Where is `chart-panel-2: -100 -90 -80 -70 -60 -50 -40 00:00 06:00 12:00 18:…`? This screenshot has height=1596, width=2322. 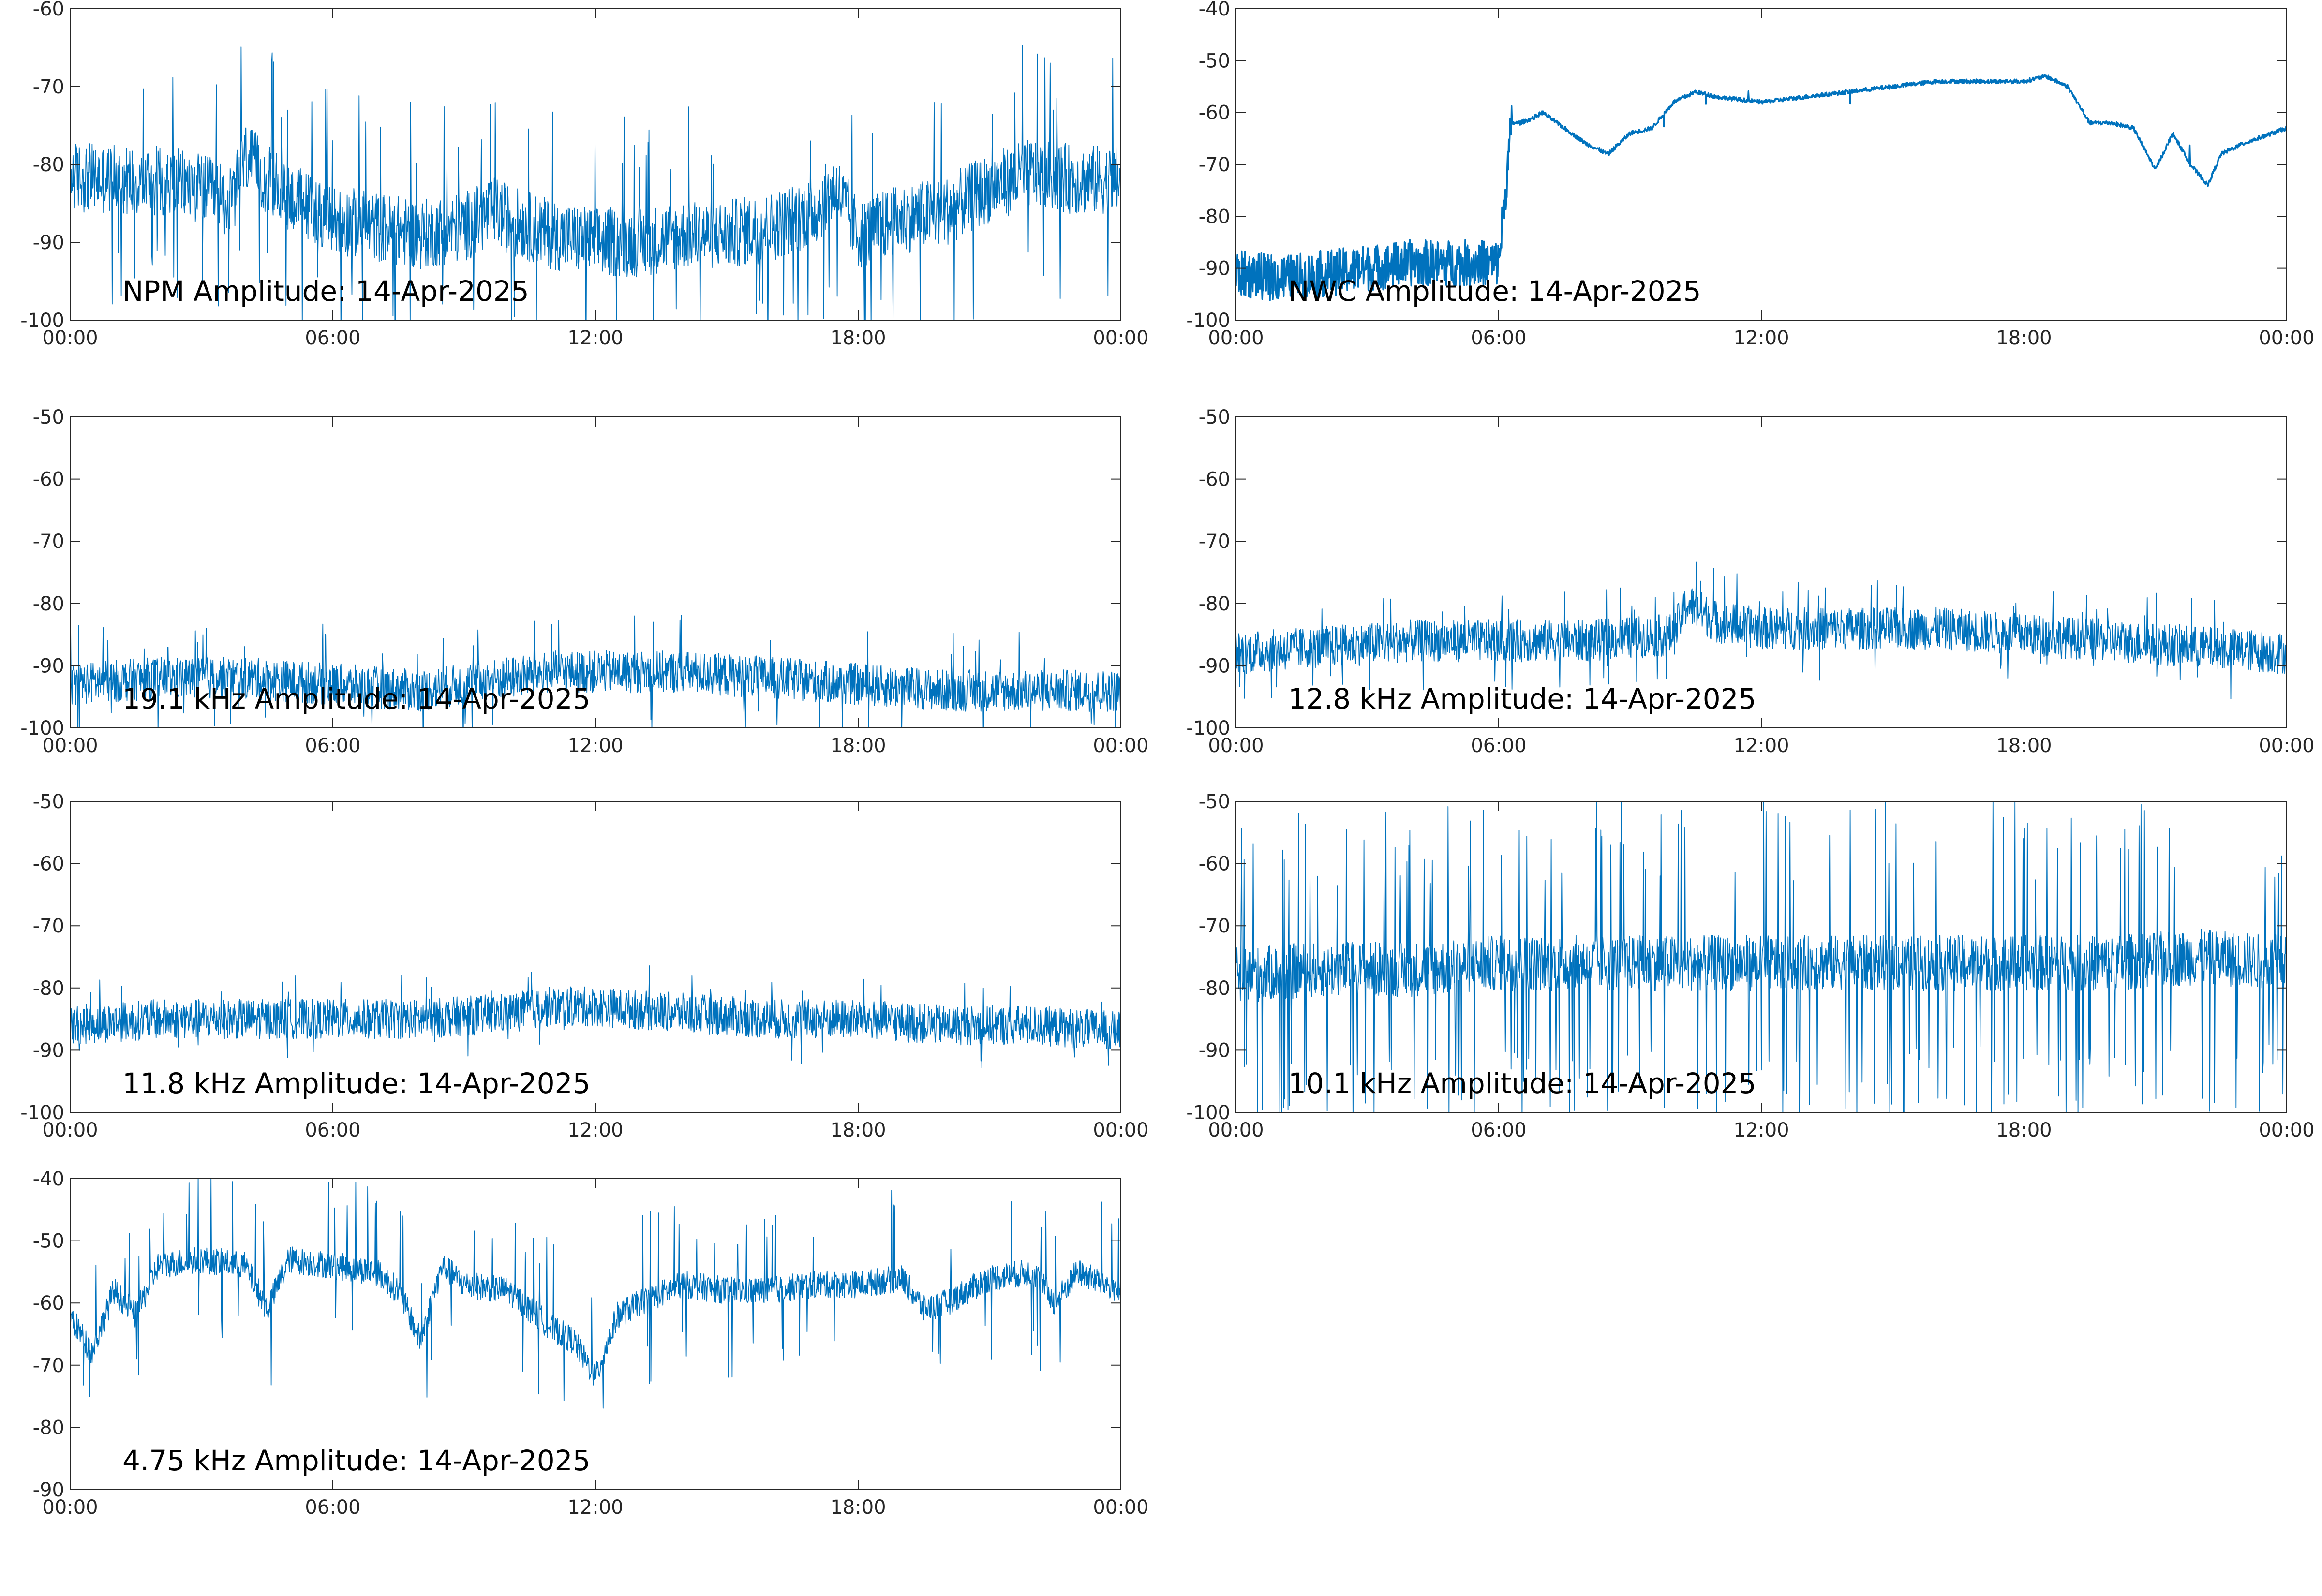 chart-panel-2: -100 -90 -80 -70 -60 -50 -40 00:00 06:00 12:00 18:… is located at coordinates (1750, 174).